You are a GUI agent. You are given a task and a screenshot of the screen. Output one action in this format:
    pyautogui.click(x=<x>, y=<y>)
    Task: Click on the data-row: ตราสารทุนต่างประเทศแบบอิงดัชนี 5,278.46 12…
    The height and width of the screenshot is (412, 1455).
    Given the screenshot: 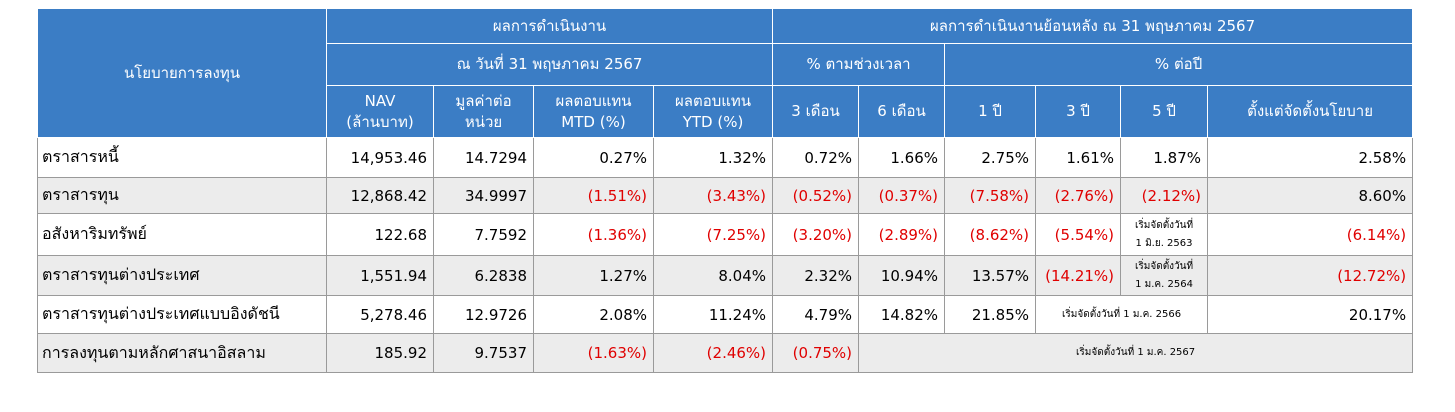 What is the action you would take?
    pyautogui.click(x=725, y=314)
    